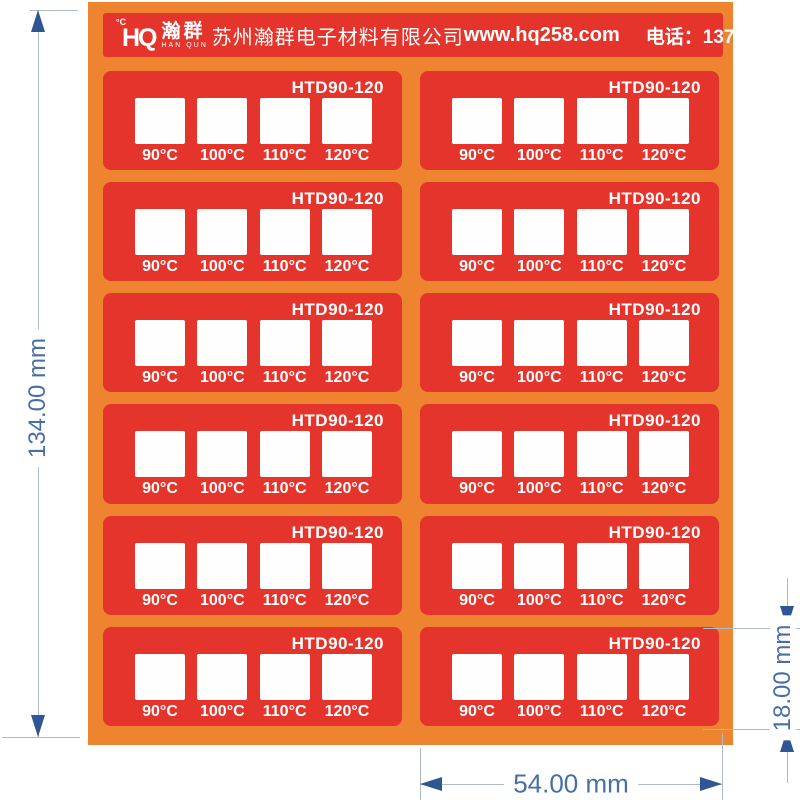 Image resolution: width=800 pixels, height=800 pixels. I want to click on logo-monogram: °C HQ, so click(135, 33).